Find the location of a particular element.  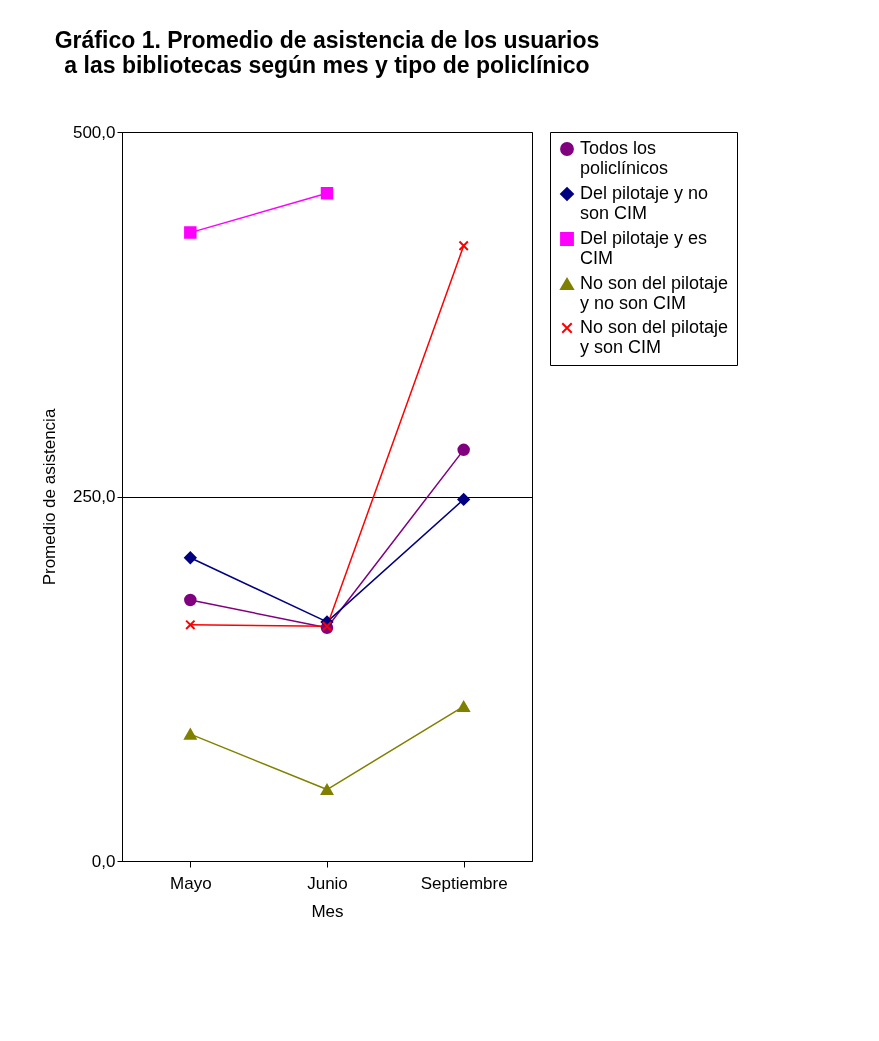

y-tick-label: 250,0 is located at coordinates (94, 496).